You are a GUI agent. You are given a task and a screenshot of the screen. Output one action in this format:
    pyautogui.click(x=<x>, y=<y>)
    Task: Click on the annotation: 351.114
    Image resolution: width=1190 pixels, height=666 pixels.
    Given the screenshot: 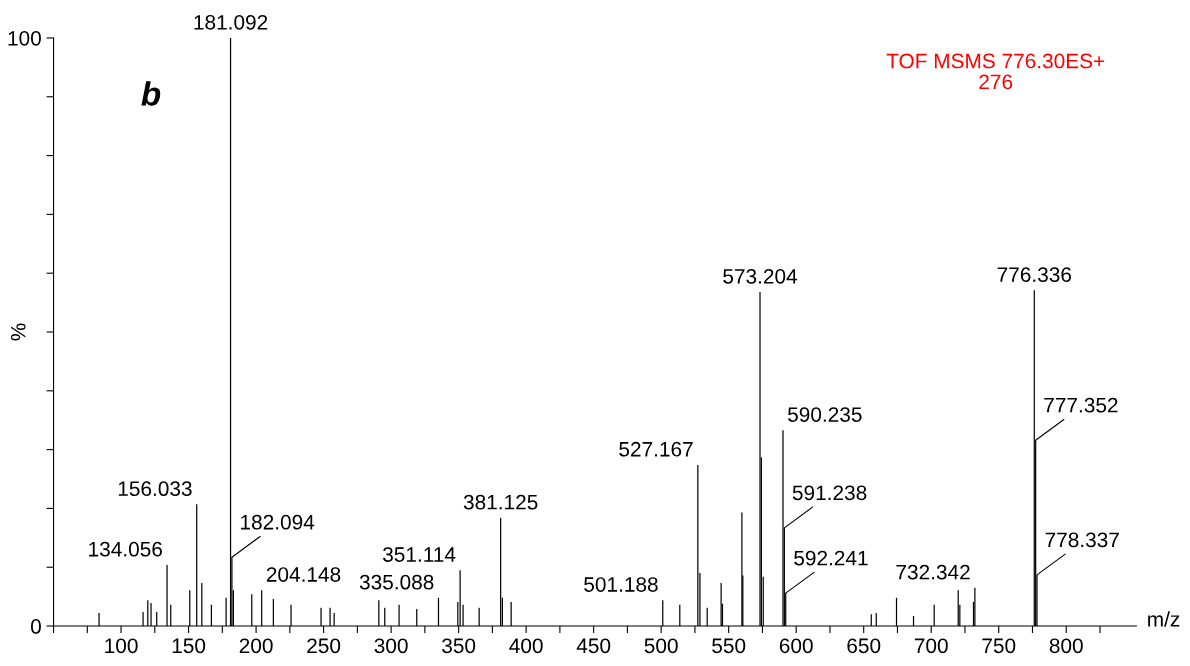 What is the action you would take?
    pyautogui.click(x=419, y=554)
    